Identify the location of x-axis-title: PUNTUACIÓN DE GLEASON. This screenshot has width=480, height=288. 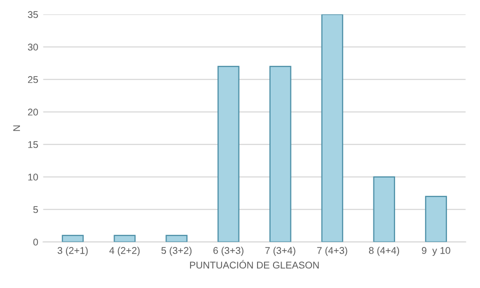
(254, 264).